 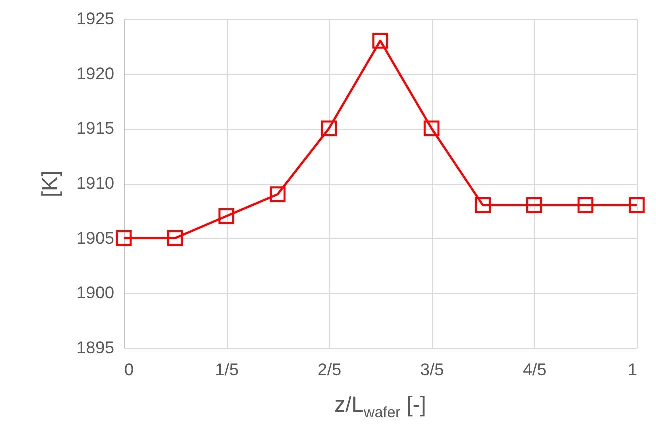 What do you see at coordinates (381, 407) in the screenshot?
I see `x-axis-title: z/L$_{wafer}$ [-]` at bounding box center [381, 407].